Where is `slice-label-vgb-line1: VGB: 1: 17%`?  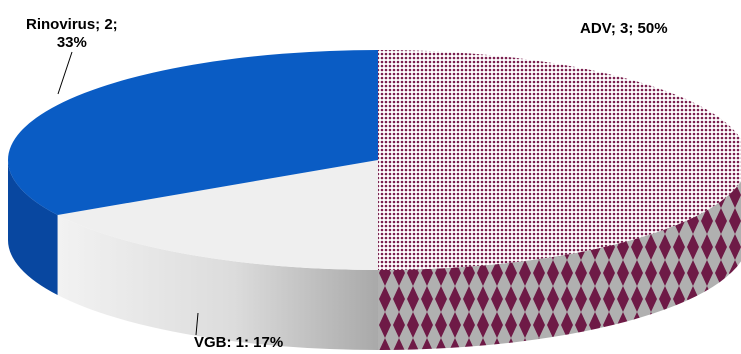 slice-label-vgb-line1: VGB: 1: 17% is located at coordinates (239, 342).